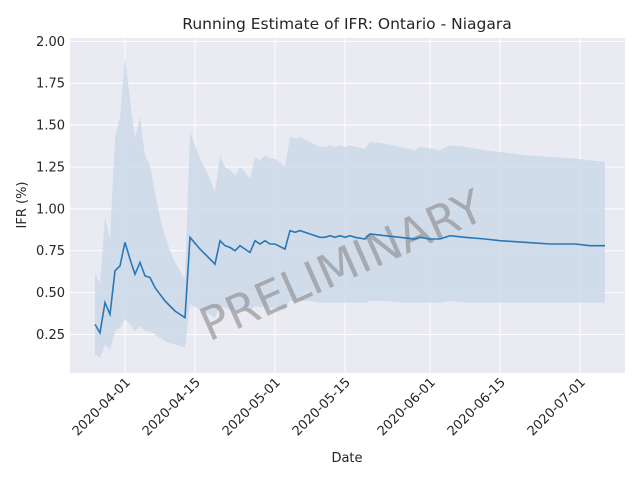 This screenshot has height=480, width=640. What do you see at coordinates (50, 42) in the screenshot?
I see `y-tick-label: 2.00` at bounding box center [50, 42].